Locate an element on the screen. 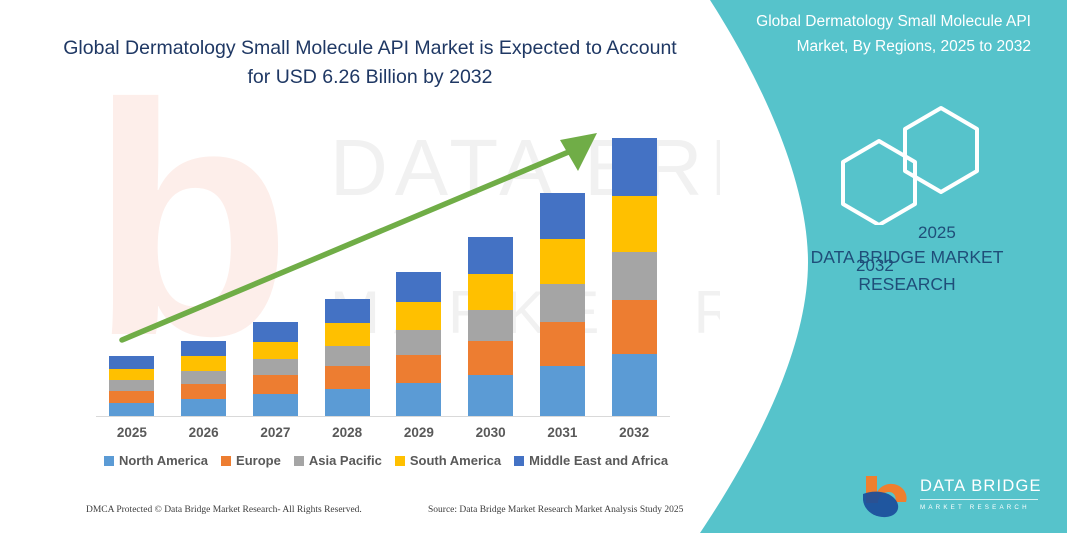 This screenshot has height=533, width=1067. bar-2025 is located at coordinates (132, 386).